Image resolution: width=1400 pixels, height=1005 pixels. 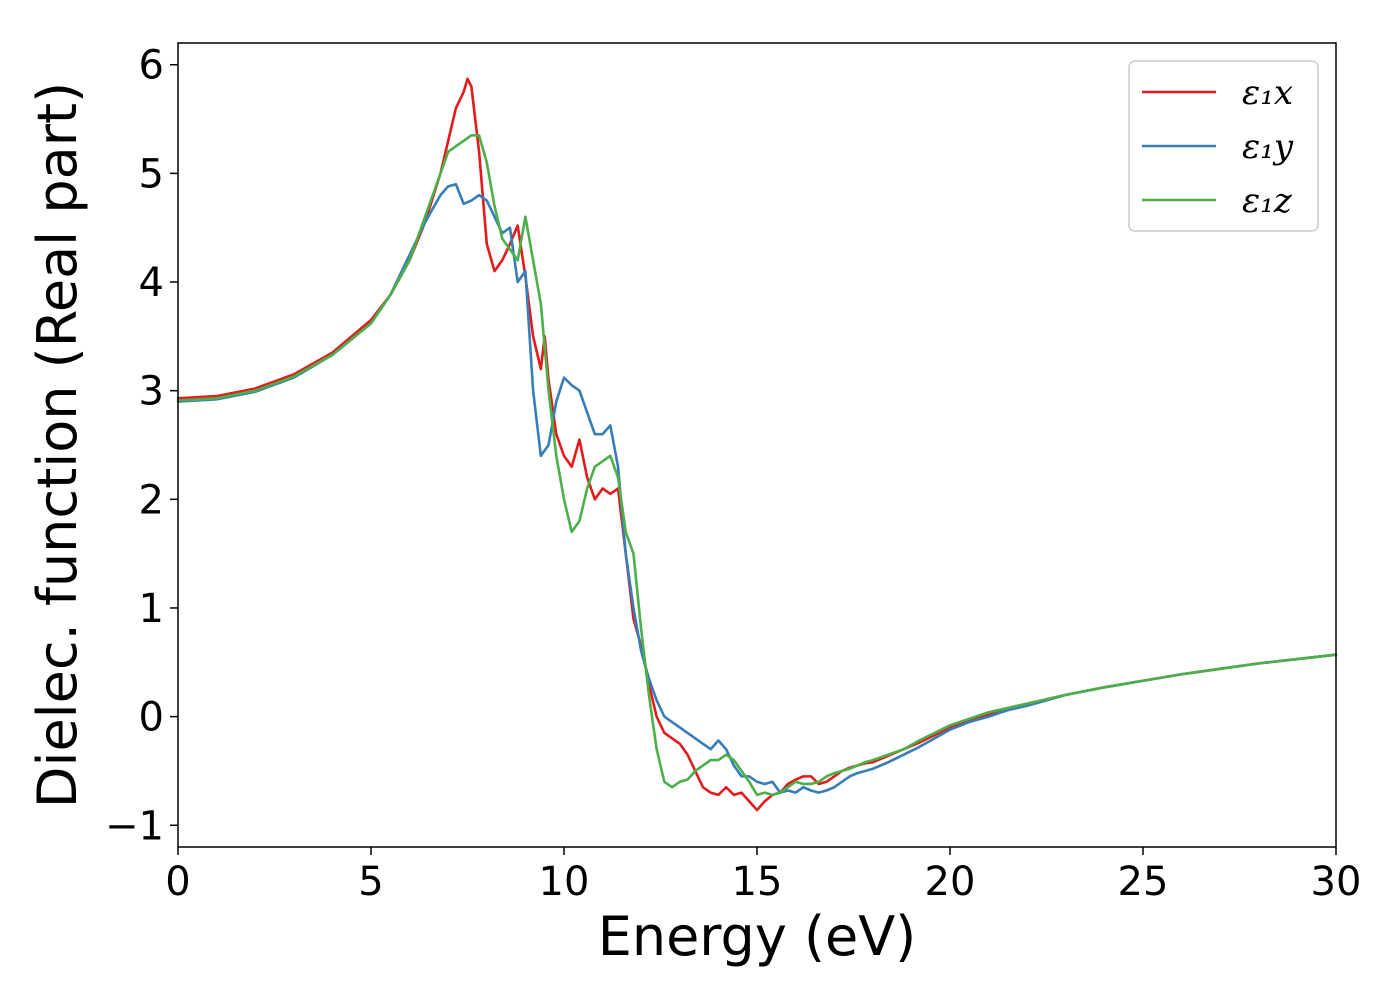 I want to click on y-axis: −1 0 1 2 3 4 5 6, so click(x=141, y=446).